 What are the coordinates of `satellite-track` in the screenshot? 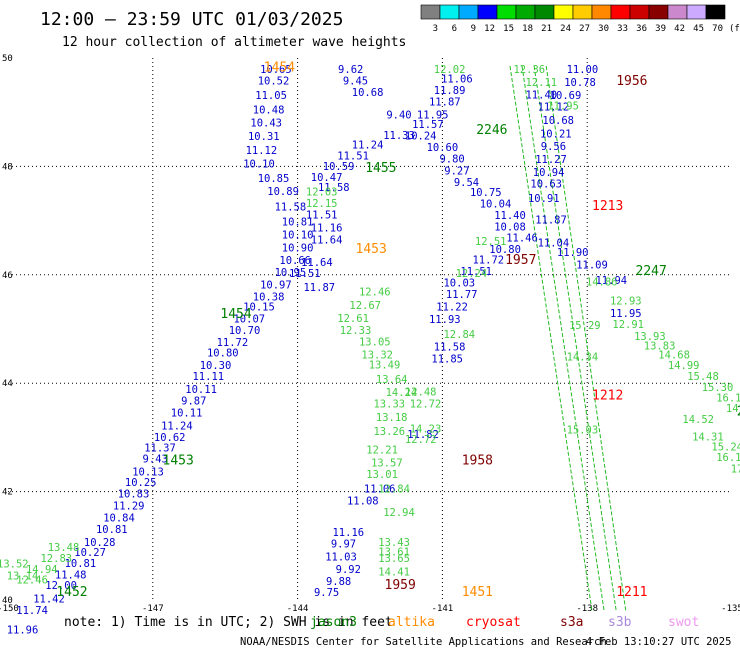 It's located at (586, 338).